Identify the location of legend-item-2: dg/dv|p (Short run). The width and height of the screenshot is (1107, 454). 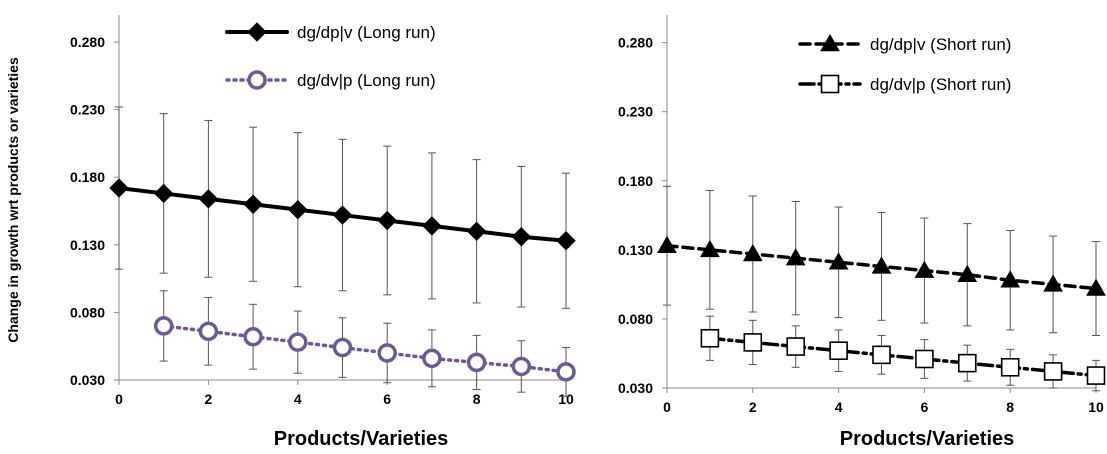
(904, 84).